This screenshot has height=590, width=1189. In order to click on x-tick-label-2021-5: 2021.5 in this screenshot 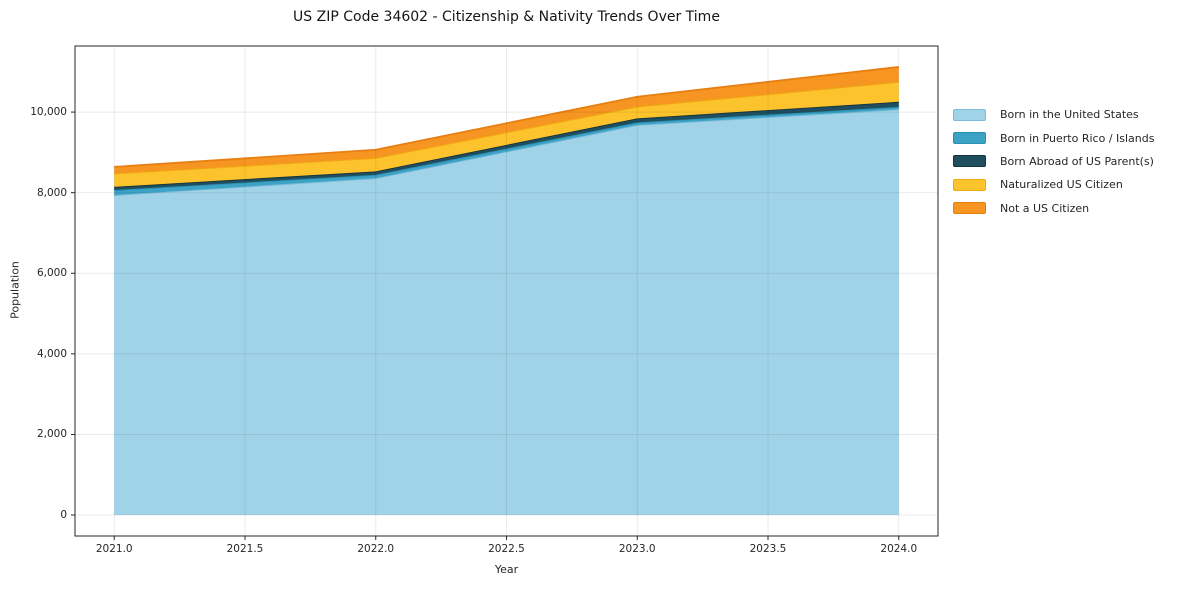, I will do `click(245, 549)`.